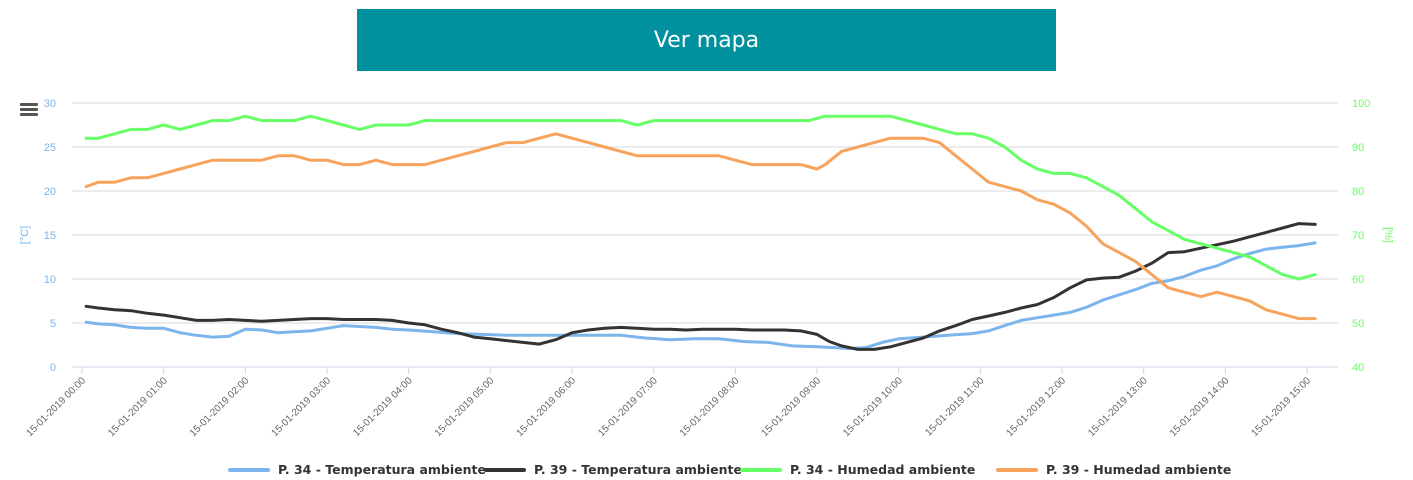 This screenshot has width=1413, height=480. Describe the element at coordinates (25, 235) in the screenshot. I see `left-axis-title: [°C]` at that location.